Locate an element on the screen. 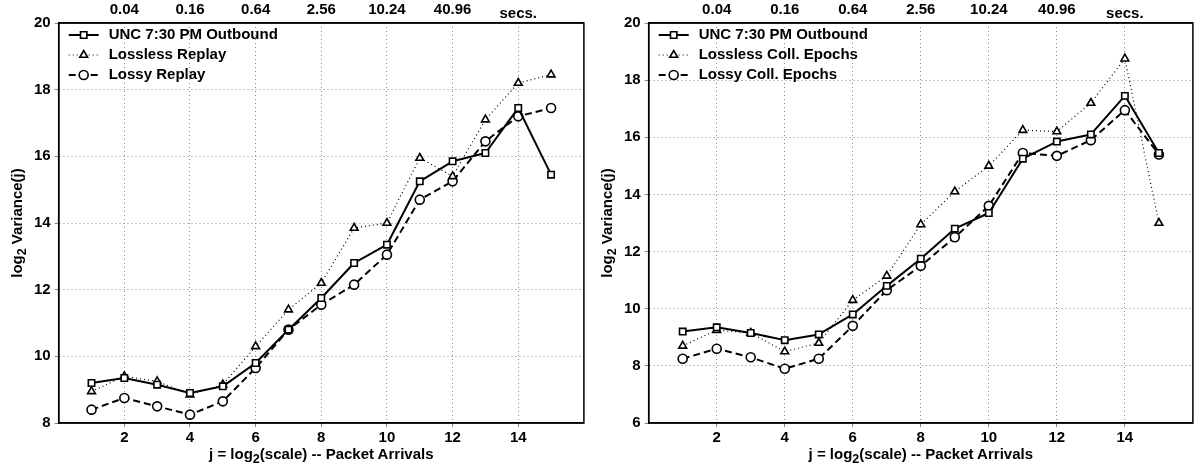  legend-label: Lossy Coll. Epochs is located at coordinates (768, 74).